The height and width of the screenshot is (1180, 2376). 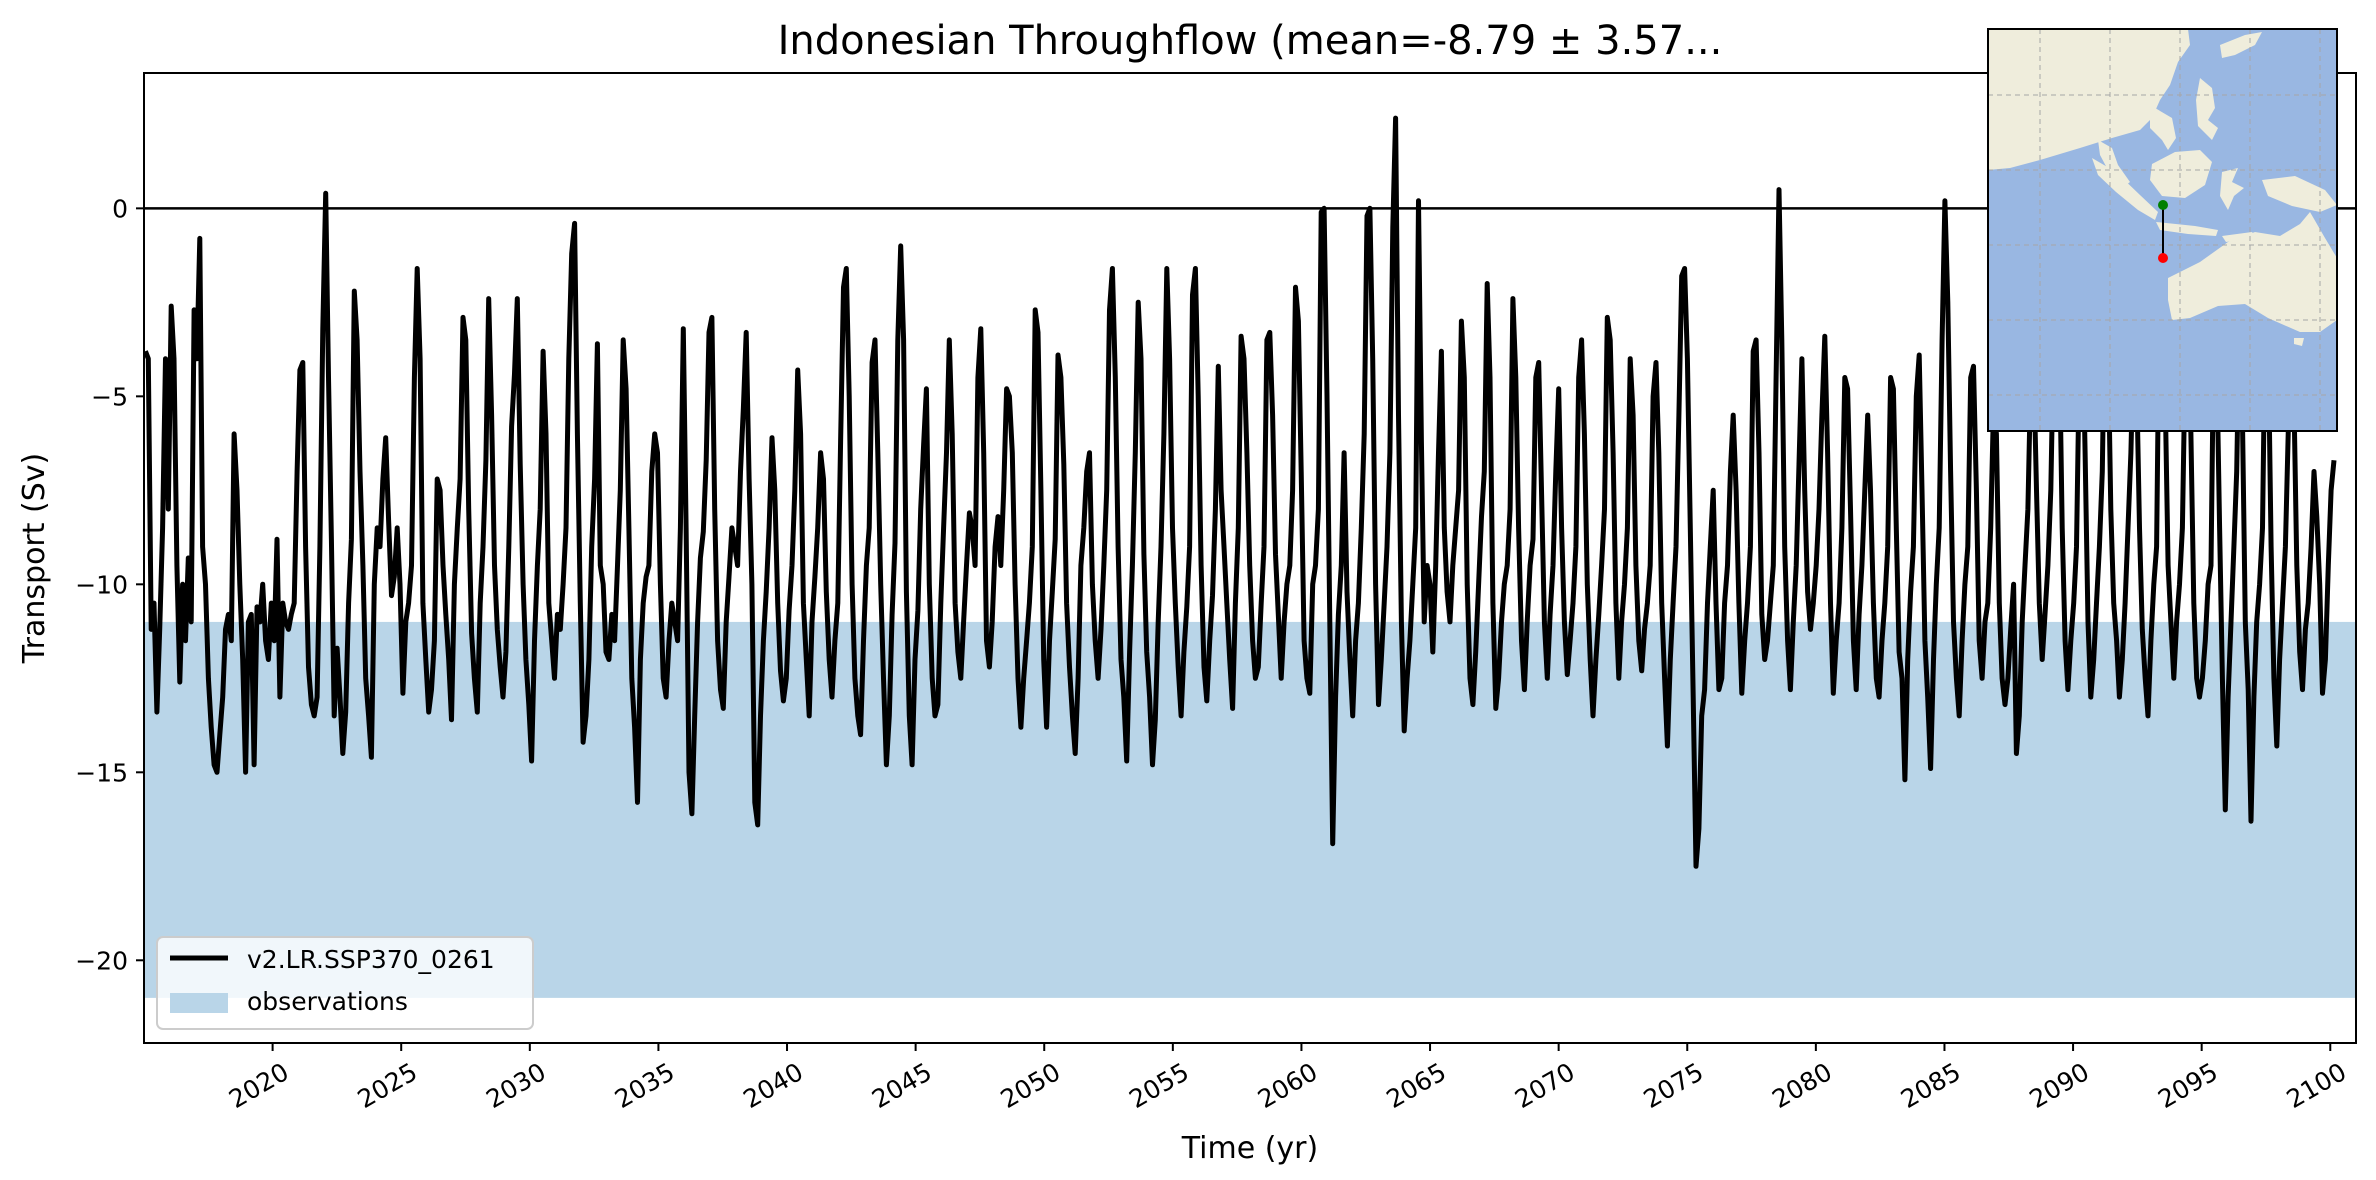 What do you see at coordinates (199, 1003) in the screenshot?
I see `legend-observations-swatch` at bounding box center [199, 1003].